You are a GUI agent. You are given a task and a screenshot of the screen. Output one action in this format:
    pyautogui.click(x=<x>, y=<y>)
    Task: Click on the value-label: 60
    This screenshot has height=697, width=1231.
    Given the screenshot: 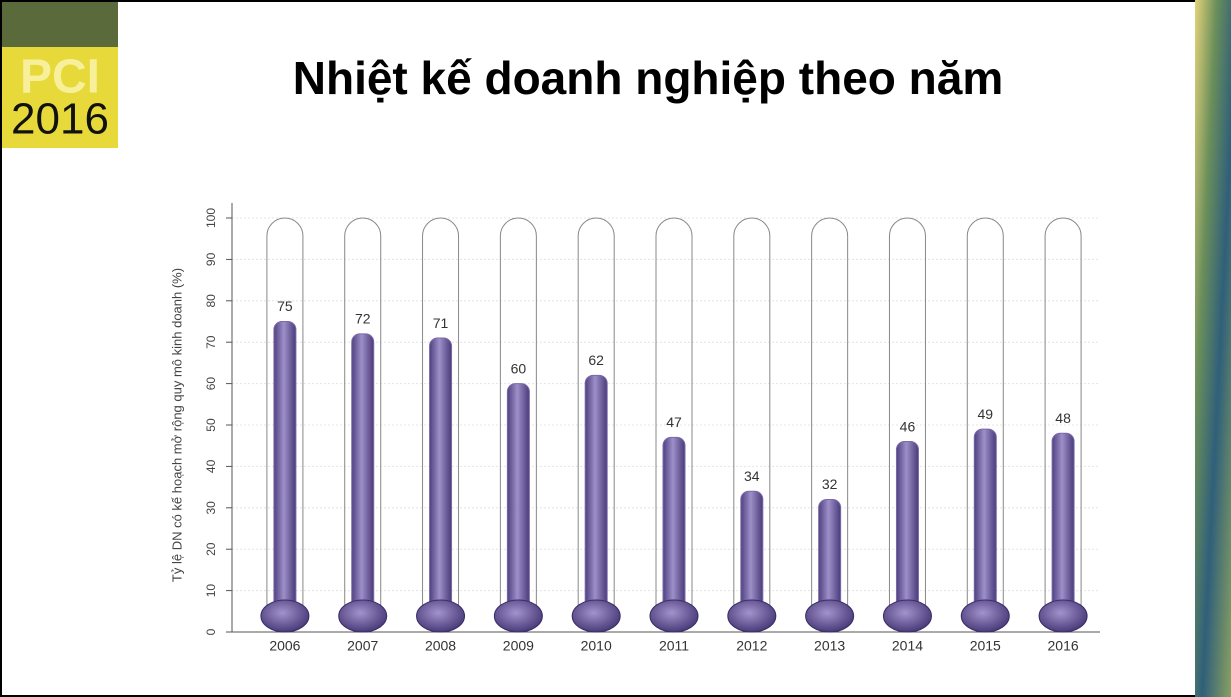 What is the action you would take?
    pyautogui.click(x=519, y=368)
    